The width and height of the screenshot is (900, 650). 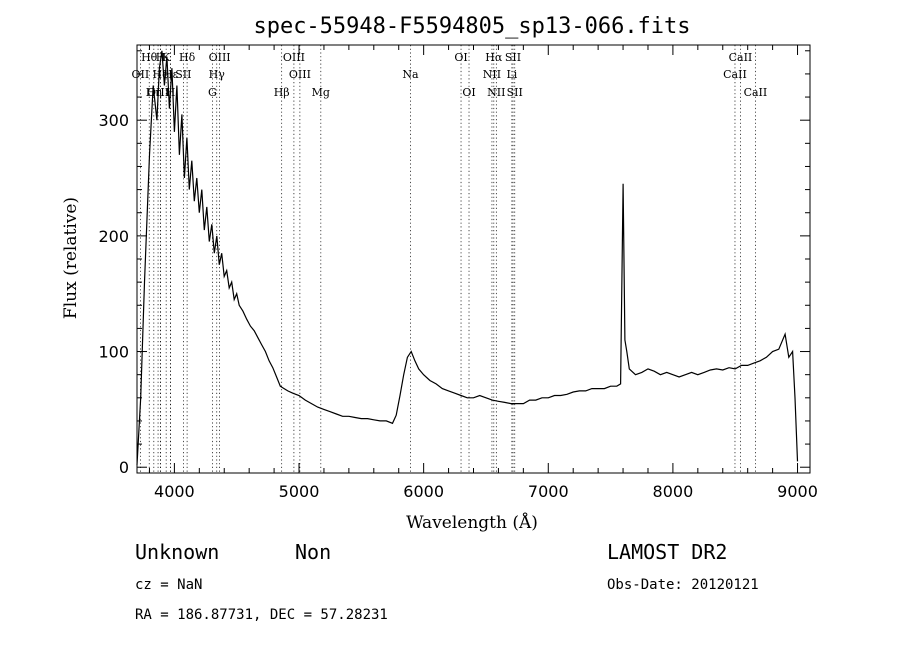 What do you see at coordinates (410, 74) in the screenshot?
I see `line-marker-label: Na` at bounding box center [410, 74].